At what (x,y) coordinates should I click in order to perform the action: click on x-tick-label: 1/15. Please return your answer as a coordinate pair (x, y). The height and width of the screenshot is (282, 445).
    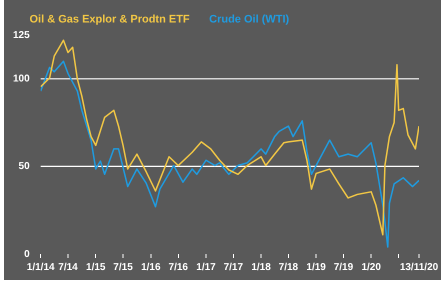
    Looking at the image, I should click on (96, 267).